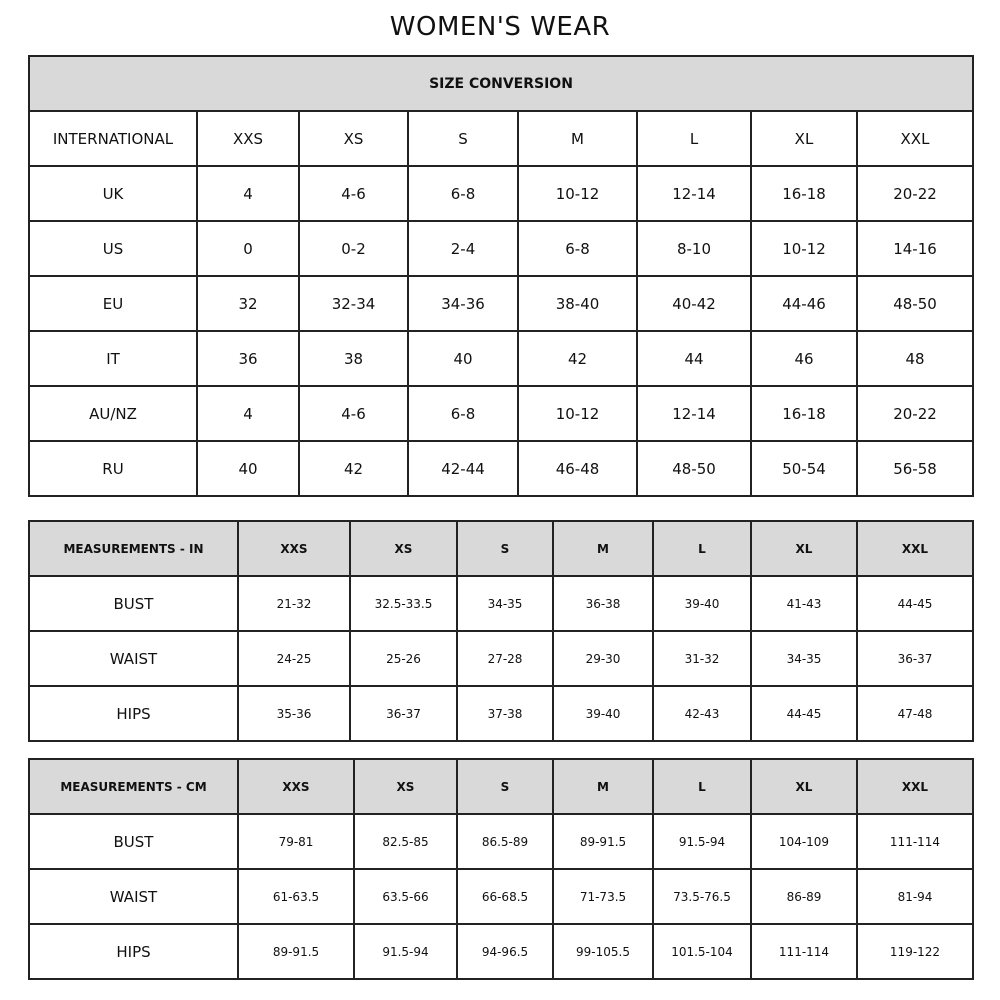 The height and width of the screenshot is (1000, 1000). What do you see at coordinates (915, 248) in the screenshot?
I see `table-cell: 14-16` at bounding box center [915, 248].